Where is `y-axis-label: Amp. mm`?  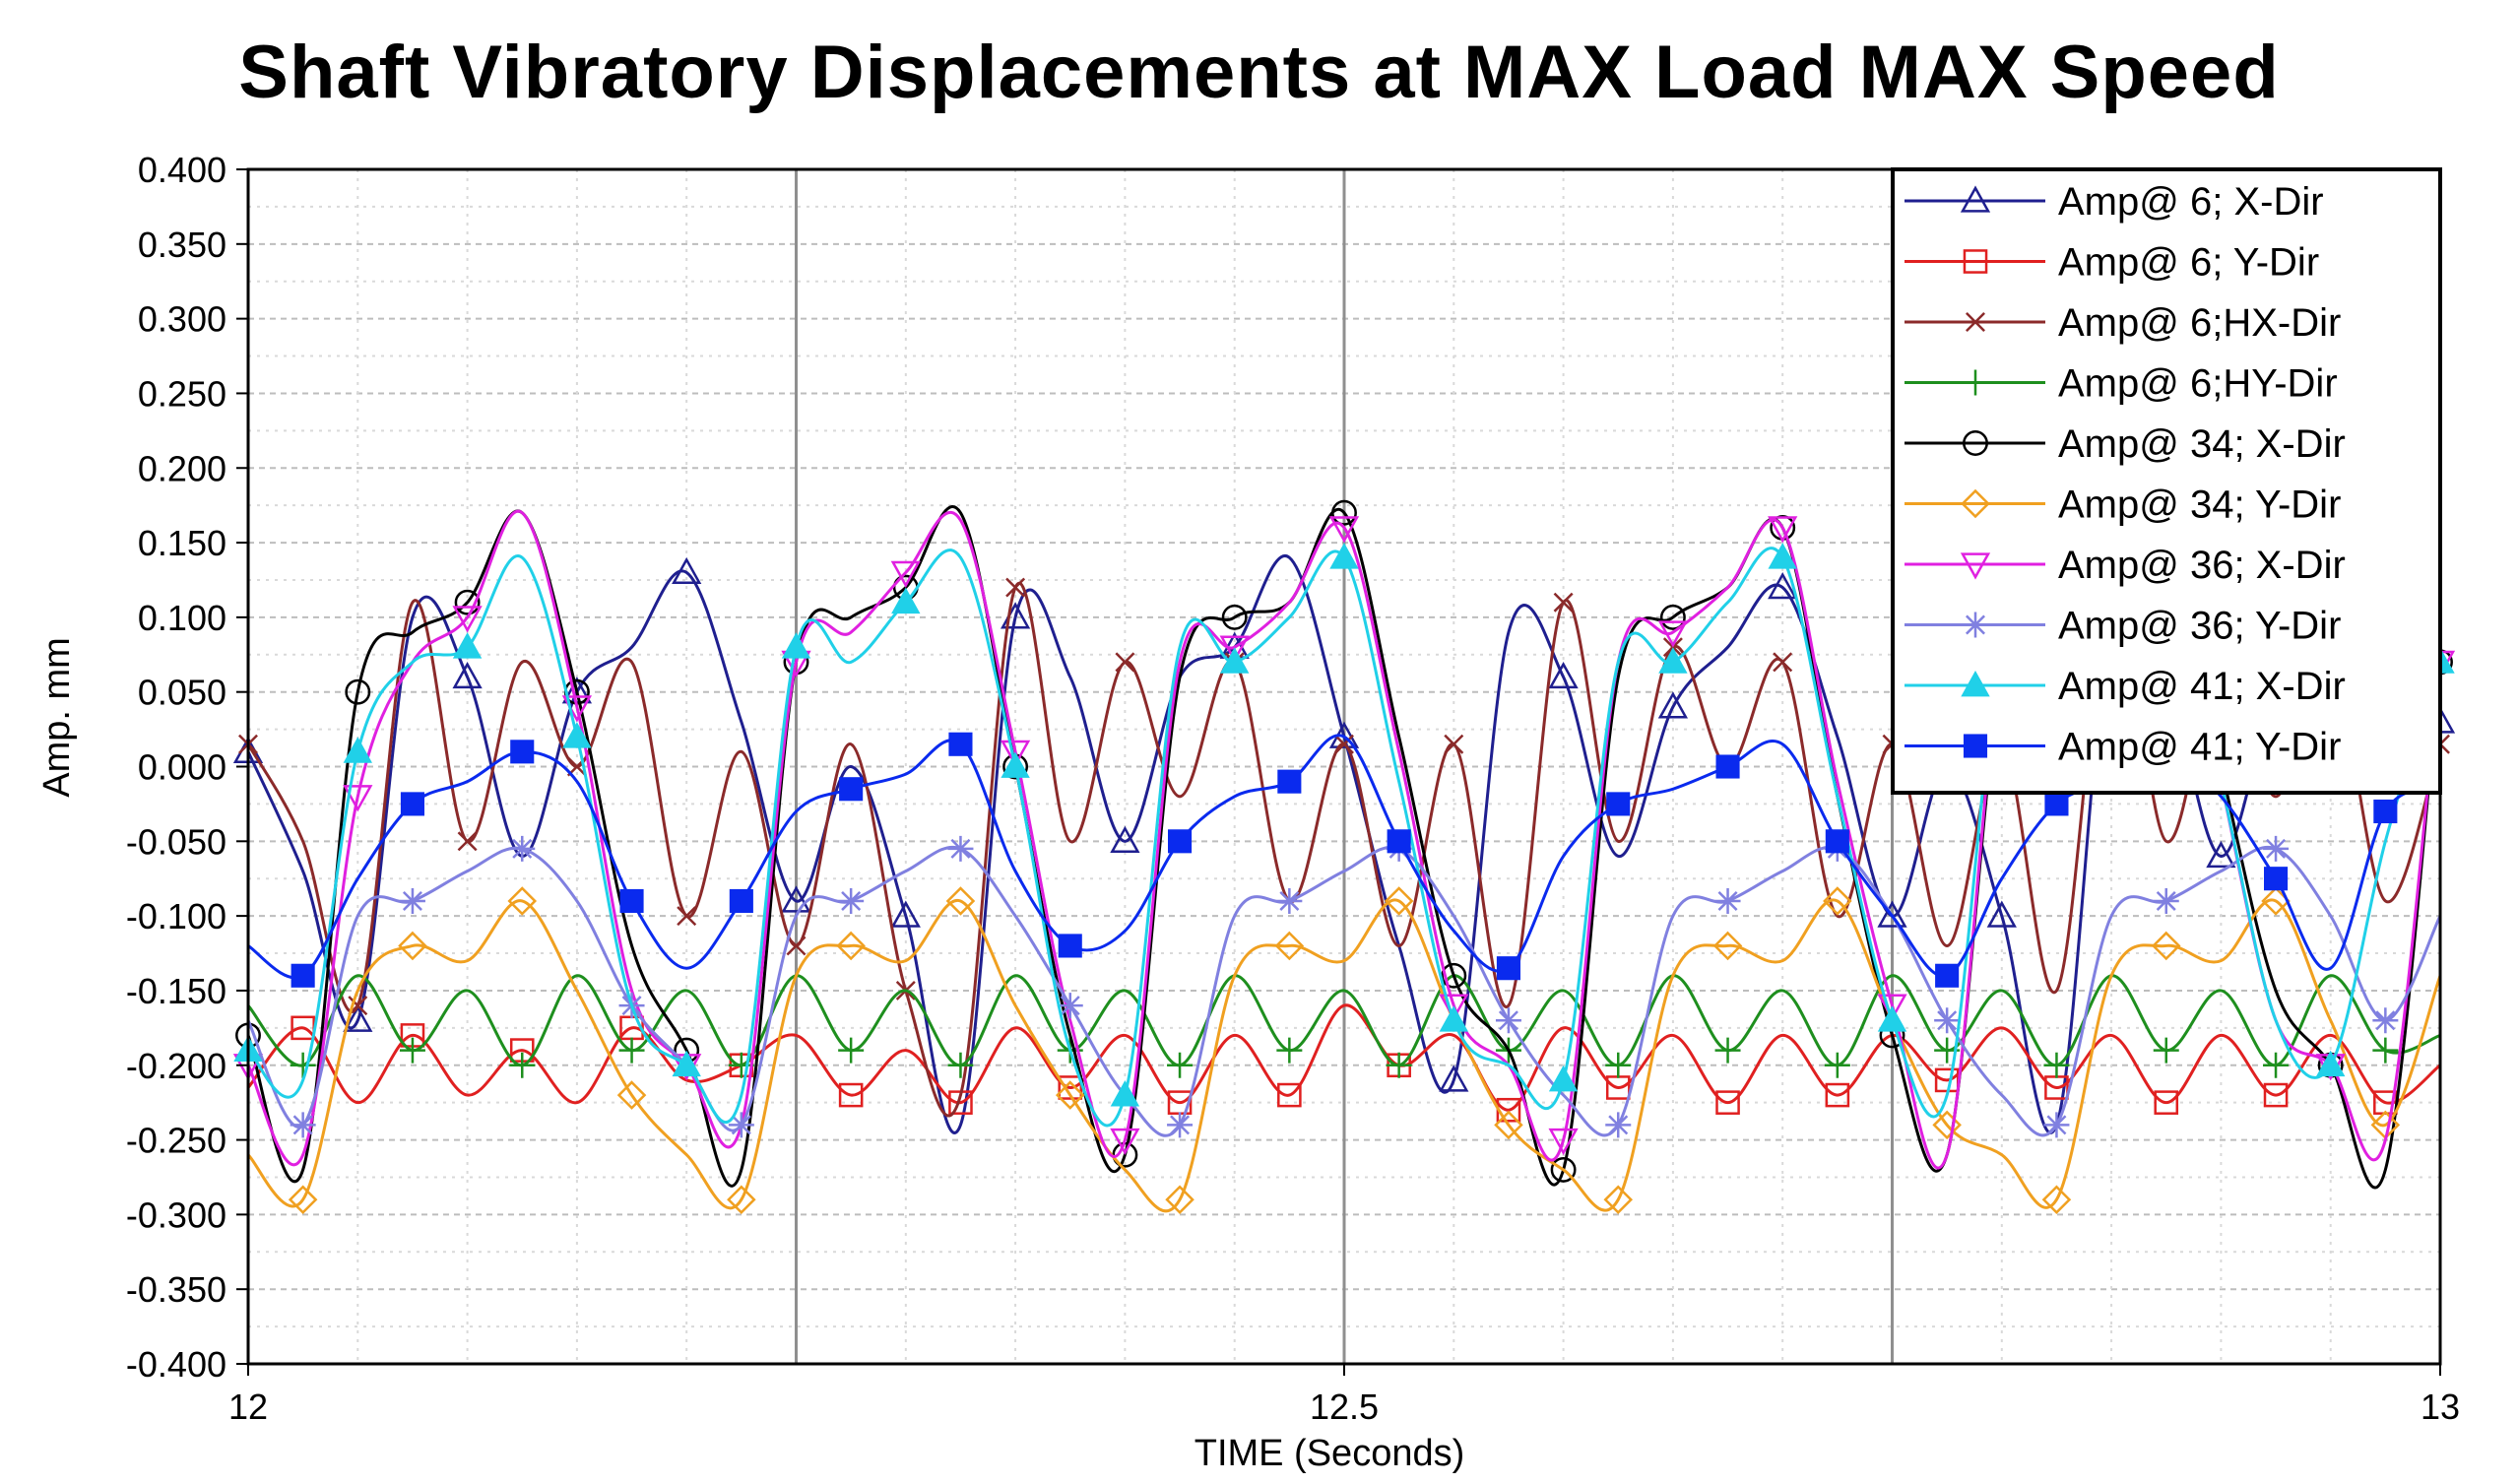 y-axis-label: Amp. mm is located at coordinates (57, 717).